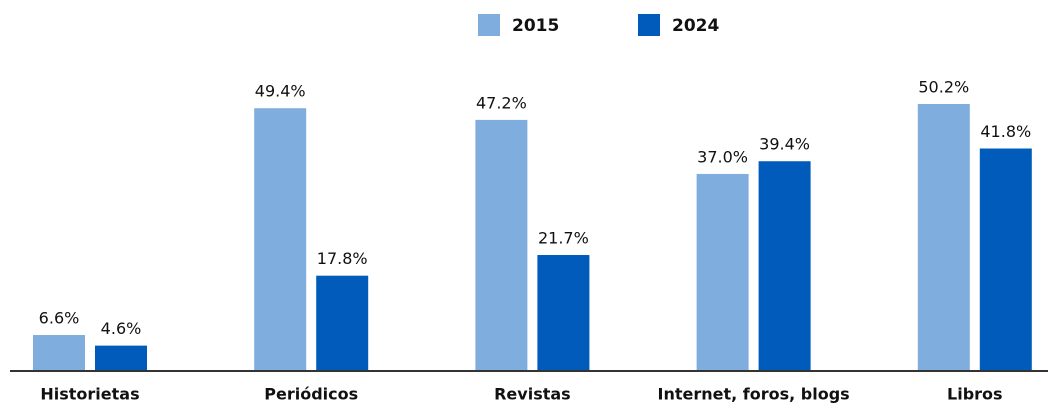 The width and height of the screenshot is (1051, 409). What do you see at coordinates (754, 394) in the screenshot?
I see `x-tick-label: Internet, foros, blogs` at bounding box center [754, 394].